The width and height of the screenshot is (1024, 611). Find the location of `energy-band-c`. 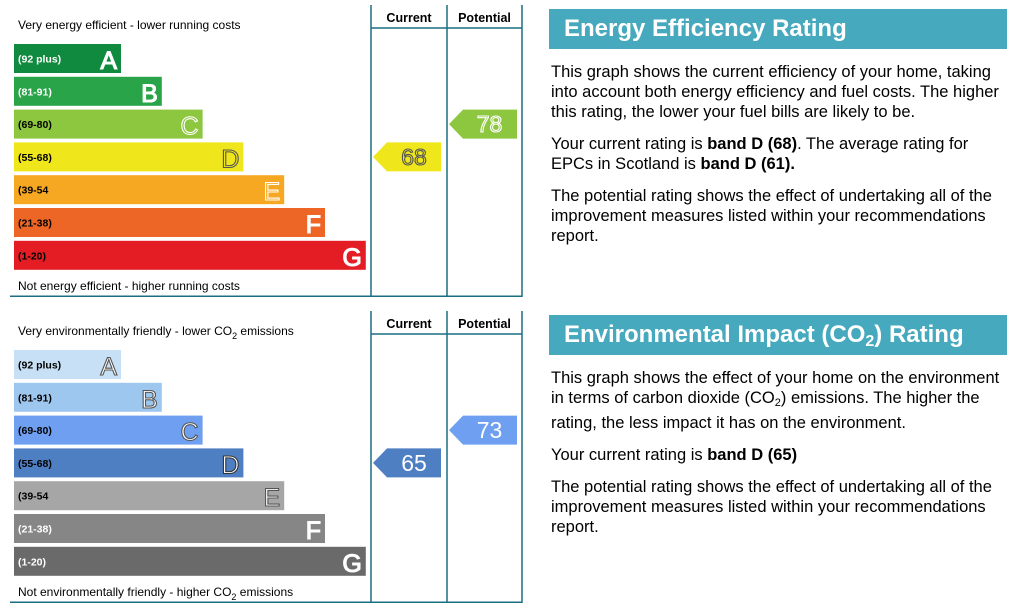

energy-band-c is located at coordinates (108, 124).